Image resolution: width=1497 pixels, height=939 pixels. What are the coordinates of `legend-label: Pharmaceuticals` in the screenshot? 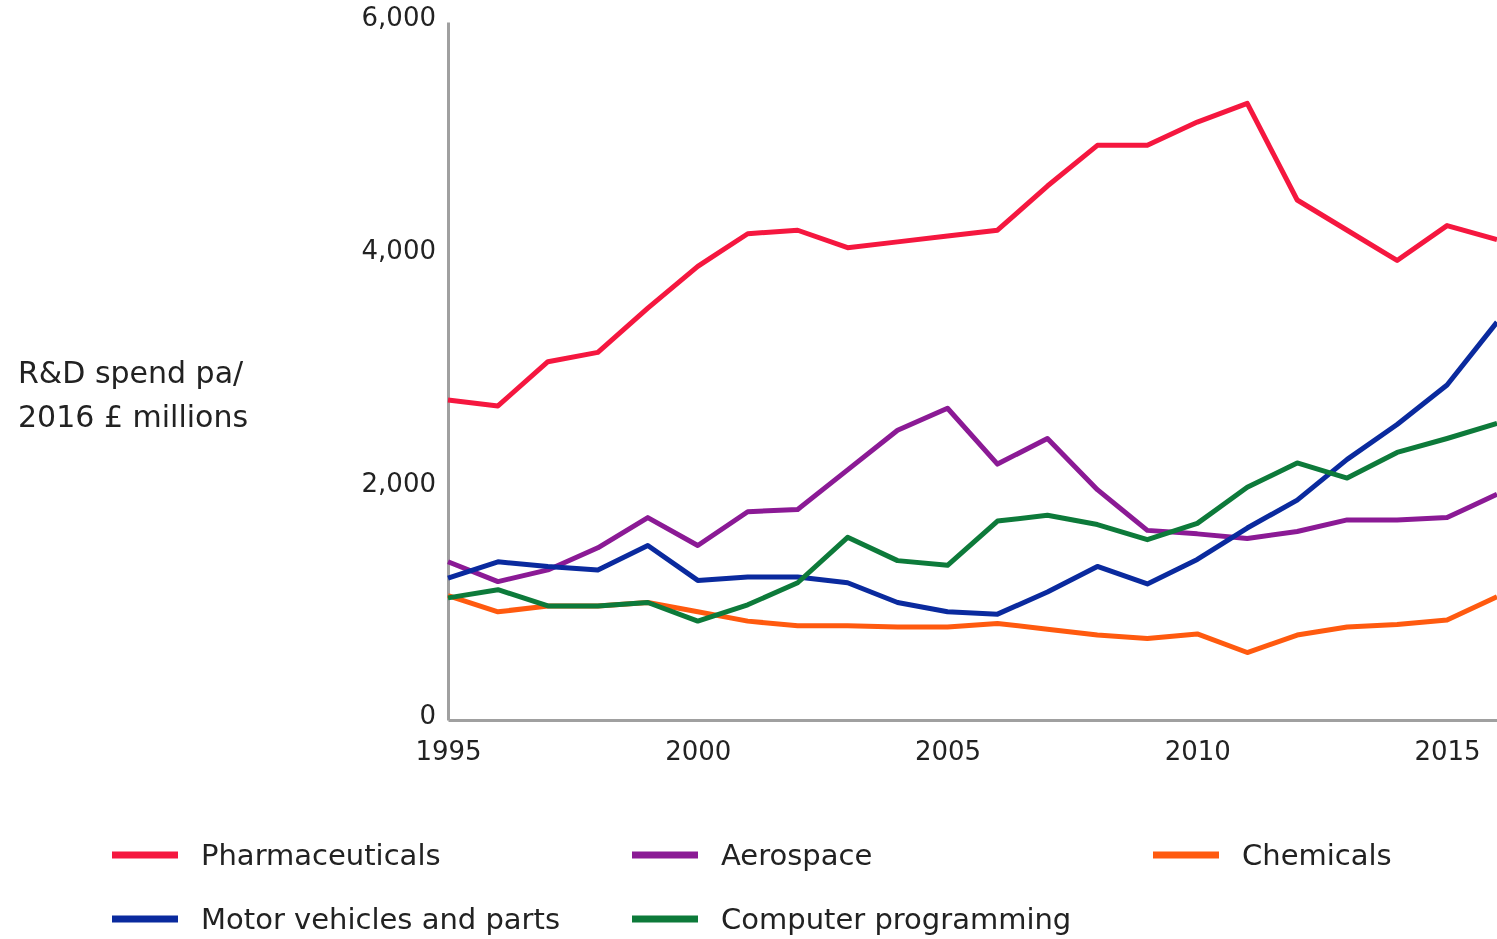 It's located at (321, 855).